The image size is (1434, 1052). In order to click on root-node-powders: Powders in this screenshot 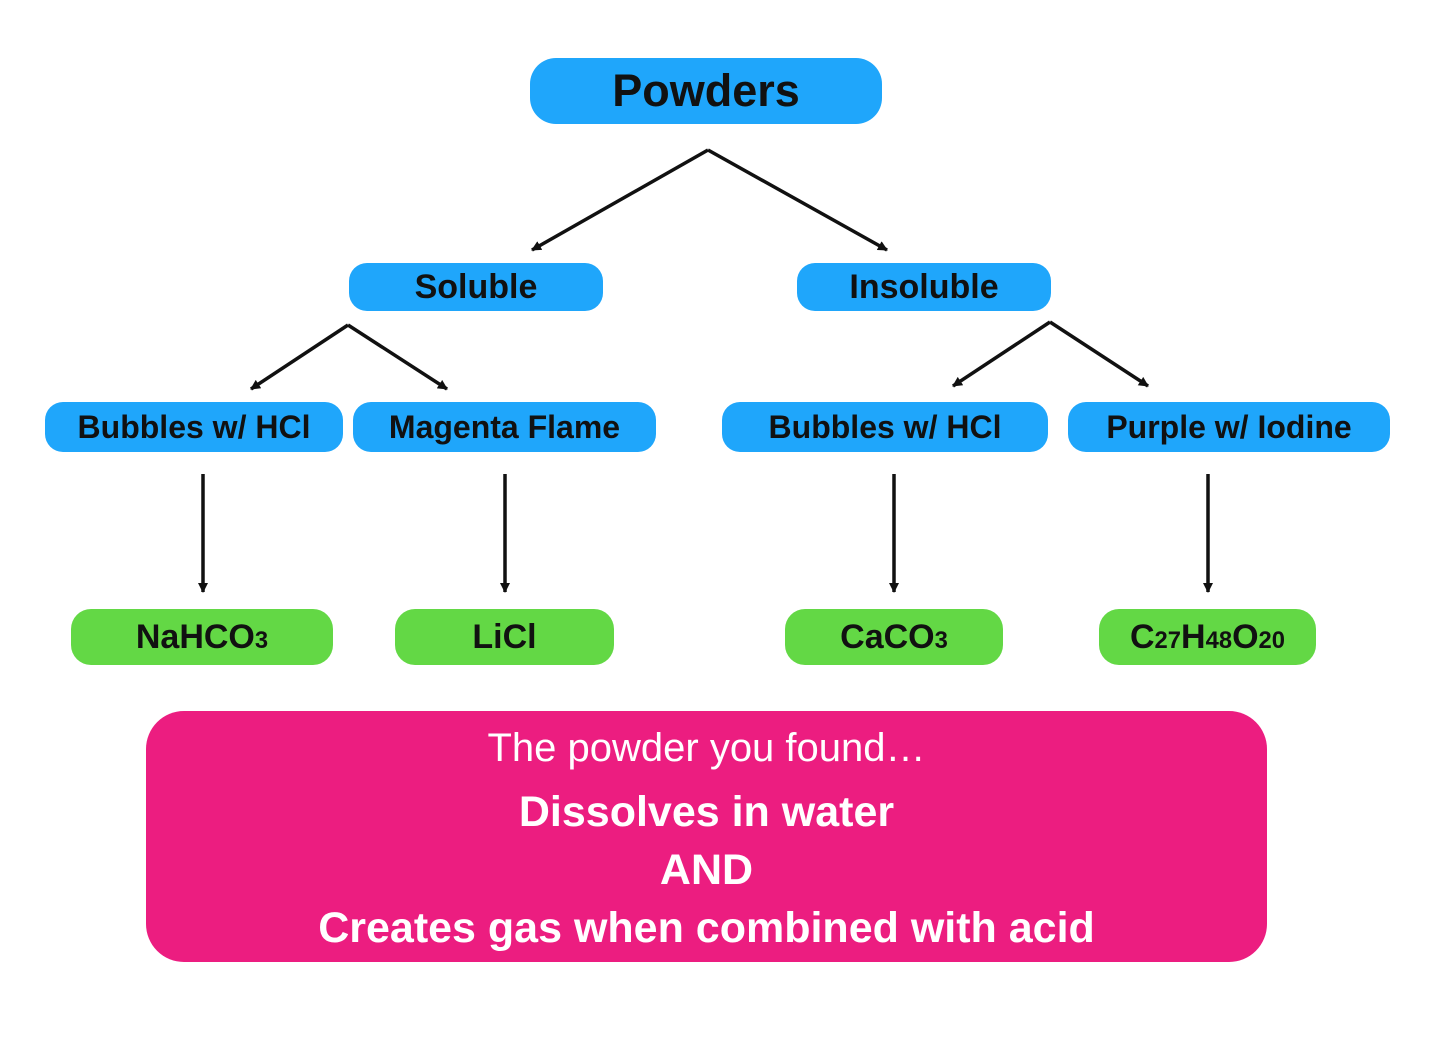, I will do `click(706, 91)`.